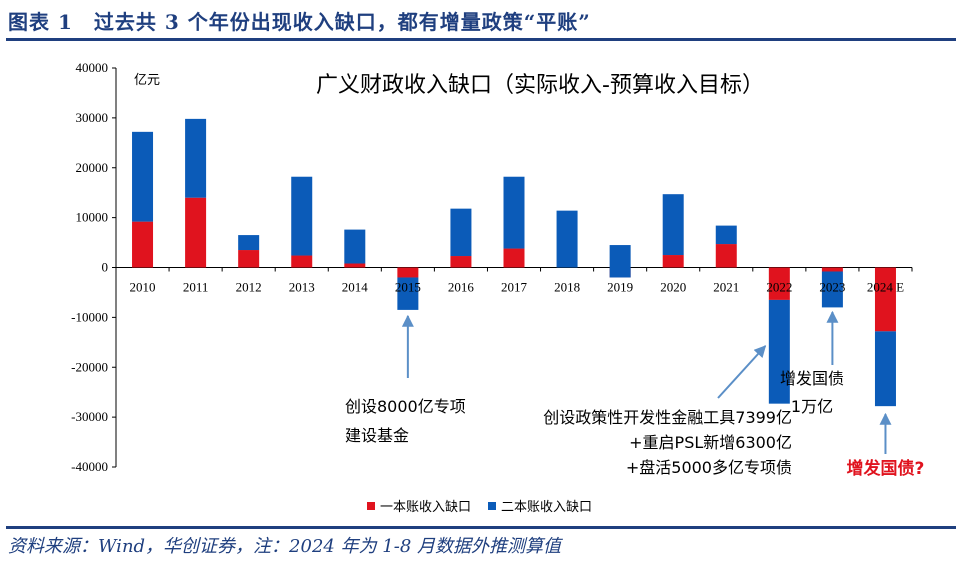 This screenshot has height=570, width=978. Describe the element at coordinates (514, 212) in the screenshot. I see `bar-series2-2017` at that location.